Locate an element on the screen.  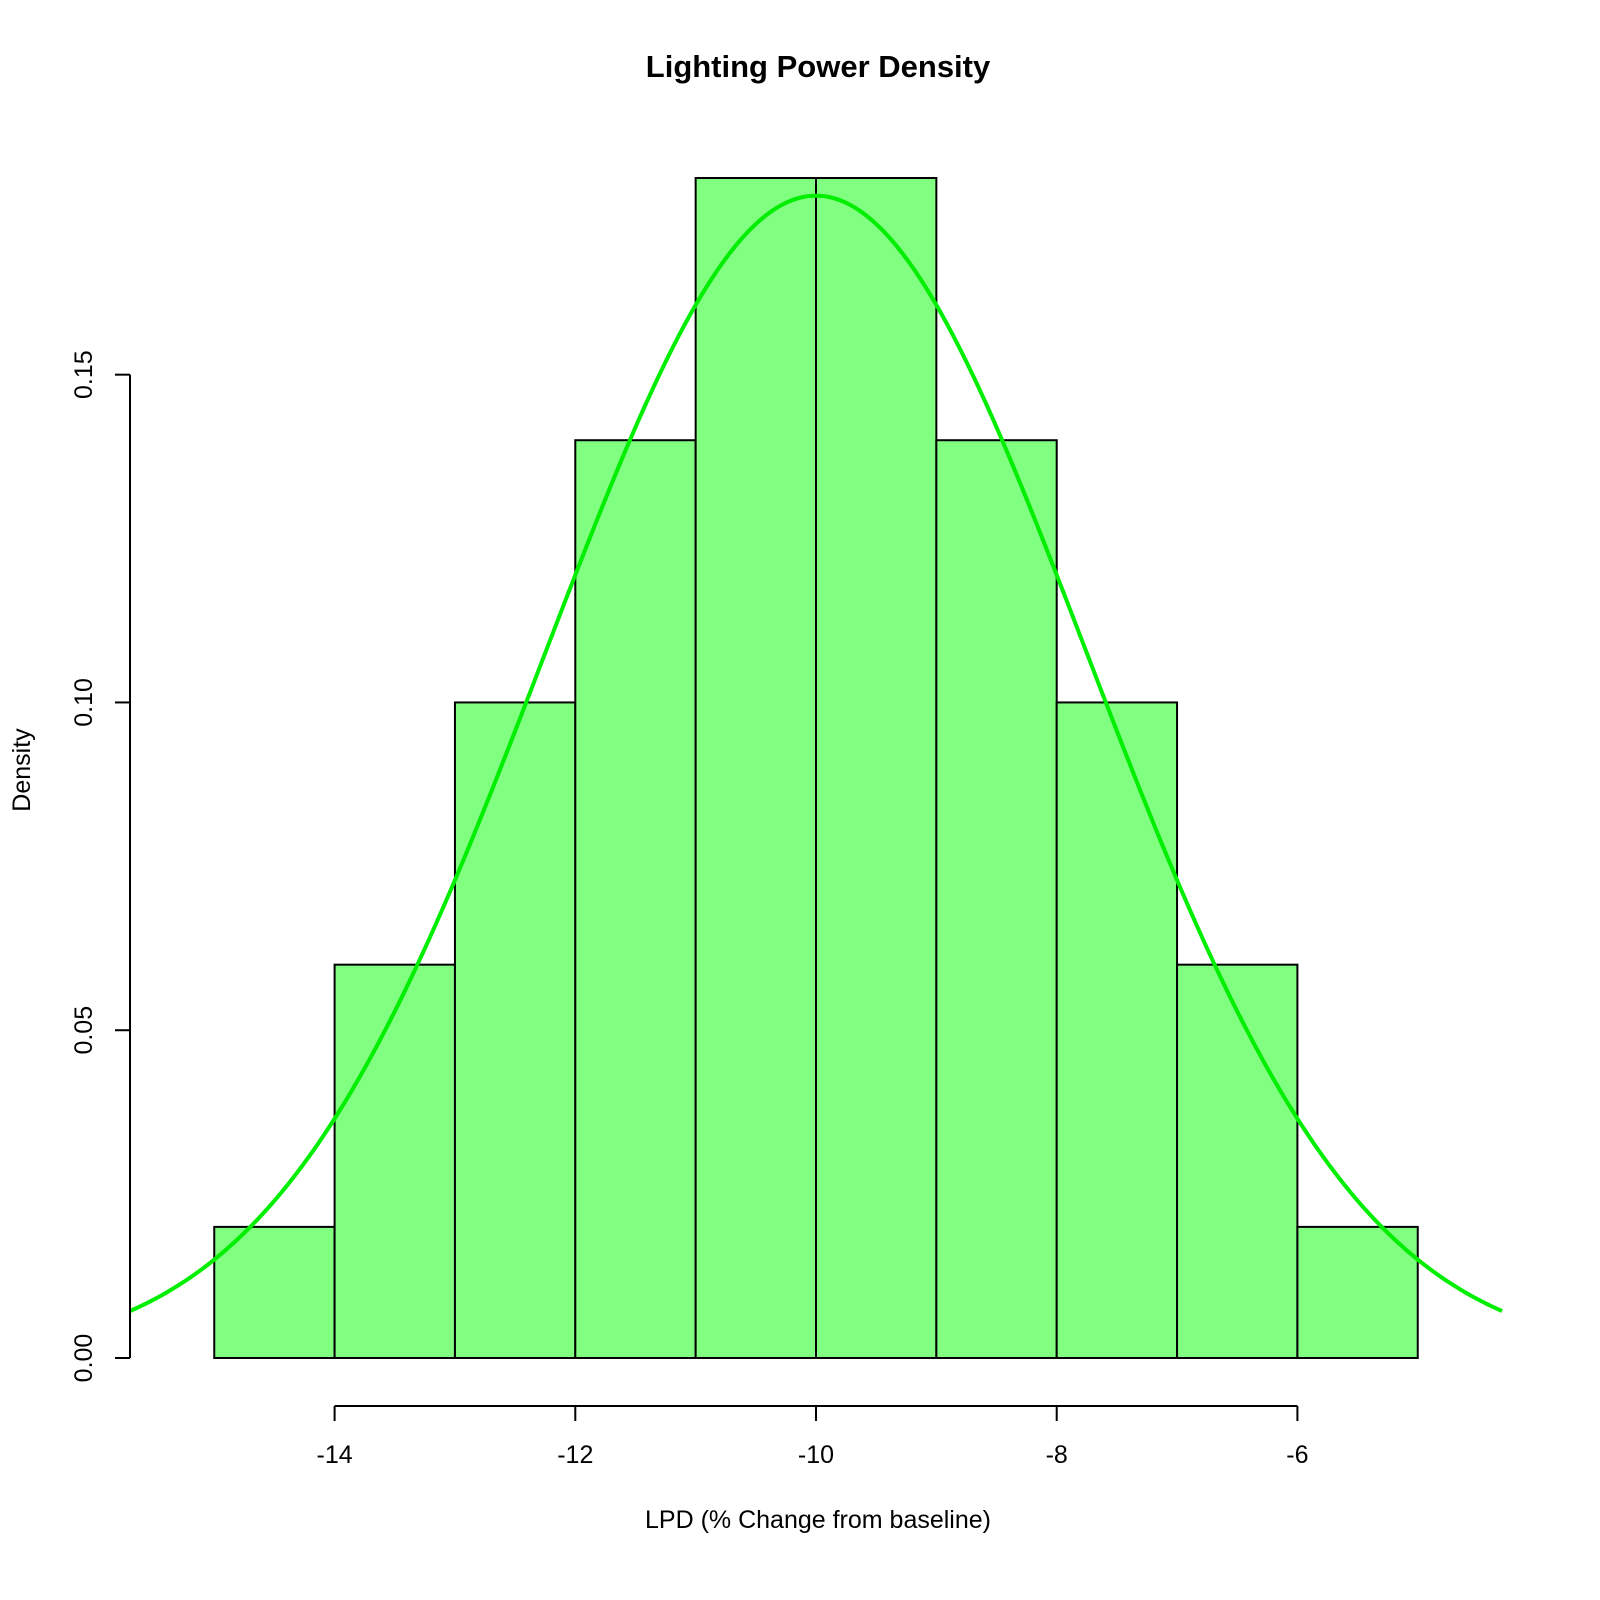
x-tick-label: -8 is located at coordinates (1057, 1455).